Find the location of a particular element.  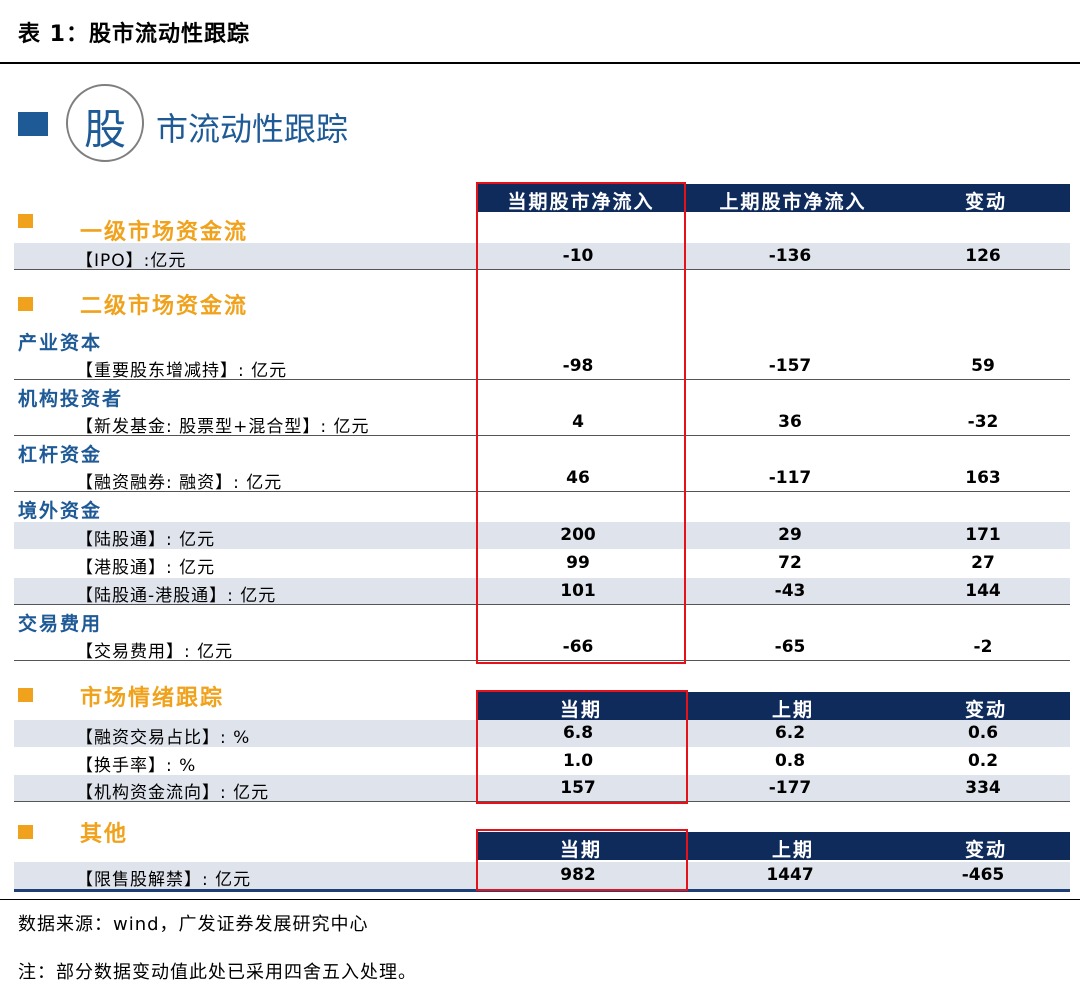

row-previous: 36 is located at coordinates (790, 422).